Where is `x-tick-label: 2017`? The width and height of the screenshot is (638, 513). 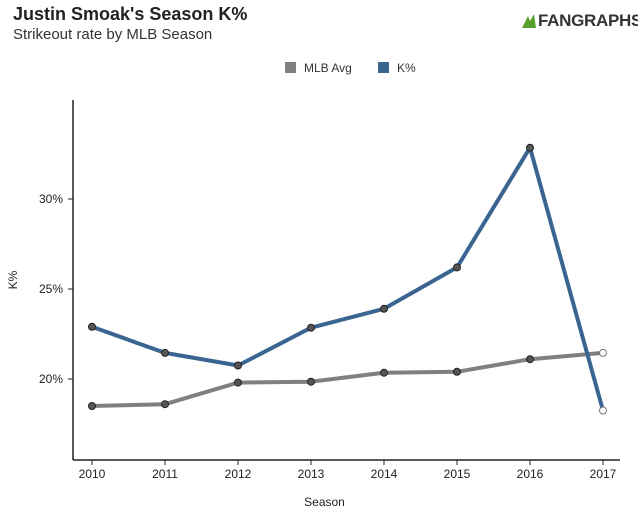 x-tick-label: 2017 is located at coordinates (603, 474).